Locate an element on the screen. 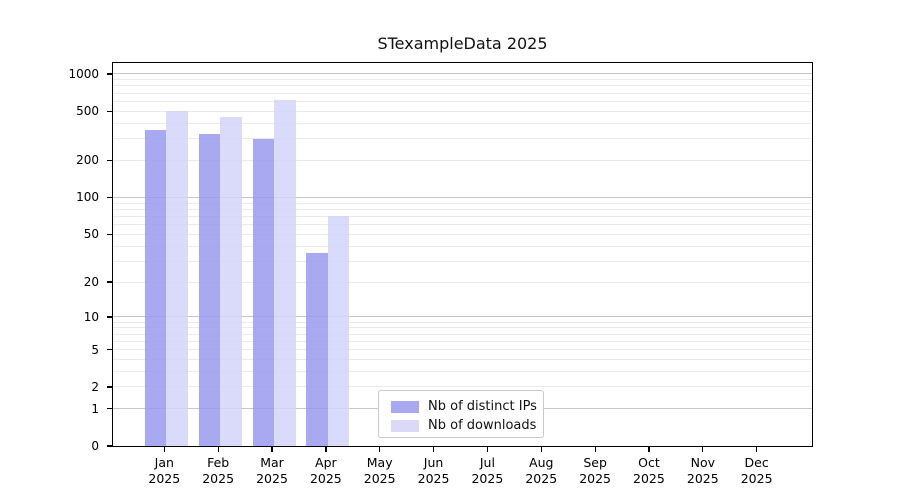 This screenshot has height=500, width=900. legend-label-distinct-ips: Nb of distinct IPs is located at coordinates (482, 406).